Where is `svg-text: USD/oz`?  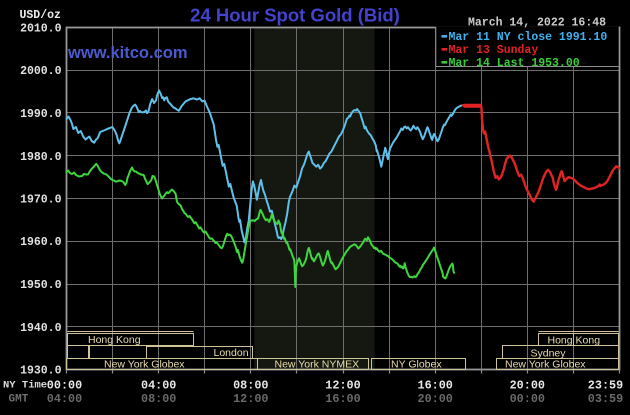 svg-text: USD/oz is located at coordinates (41, 15).